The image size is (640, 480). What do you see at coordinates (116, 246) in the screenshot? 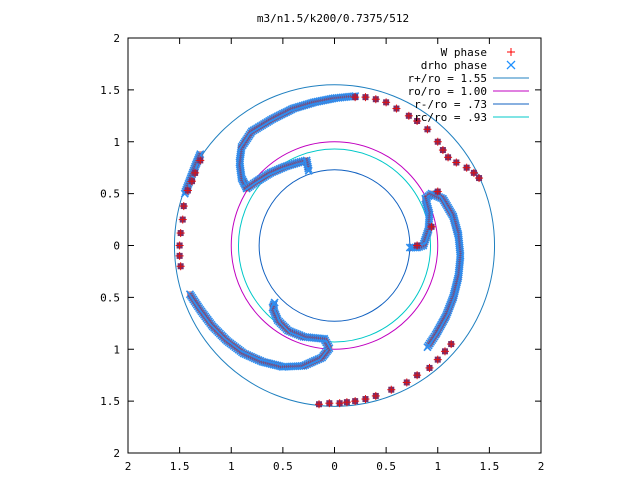
I see `y-tick-label: 0` at bounding box center [116, 246].